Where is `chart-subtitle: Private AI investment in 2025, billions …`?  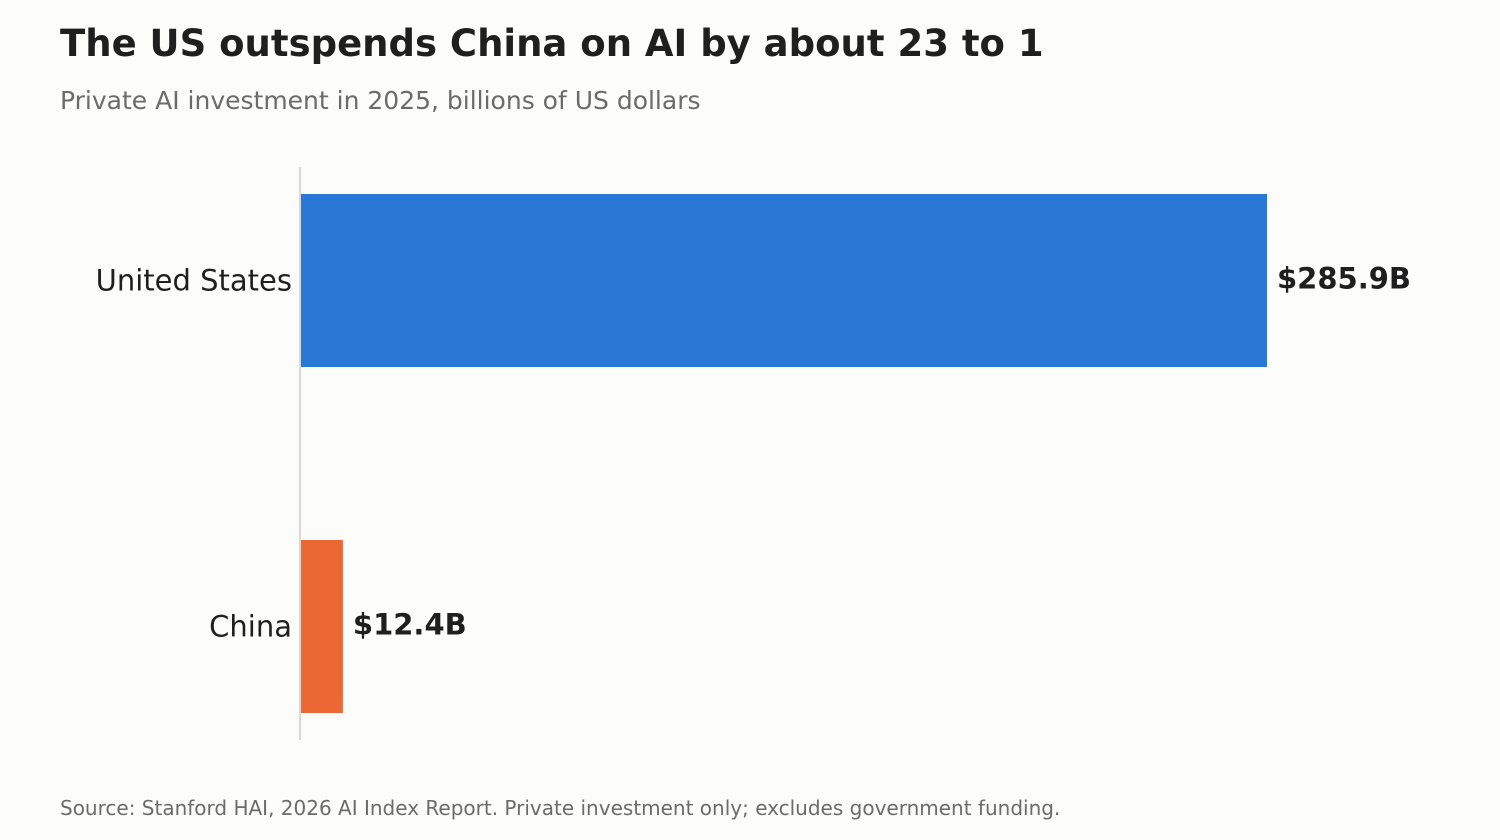 chart-subtitle: Private AI investment in 2025, billions … is located at coordinates (380, 100).